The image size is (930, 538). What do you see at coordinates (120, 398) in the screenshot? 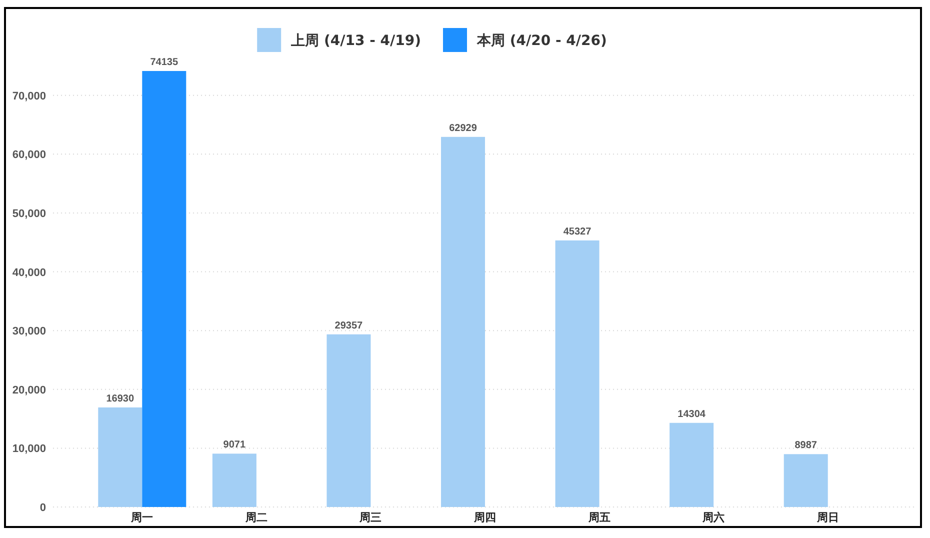
I see `data-label: 16930` at bounding box center [120, 398].